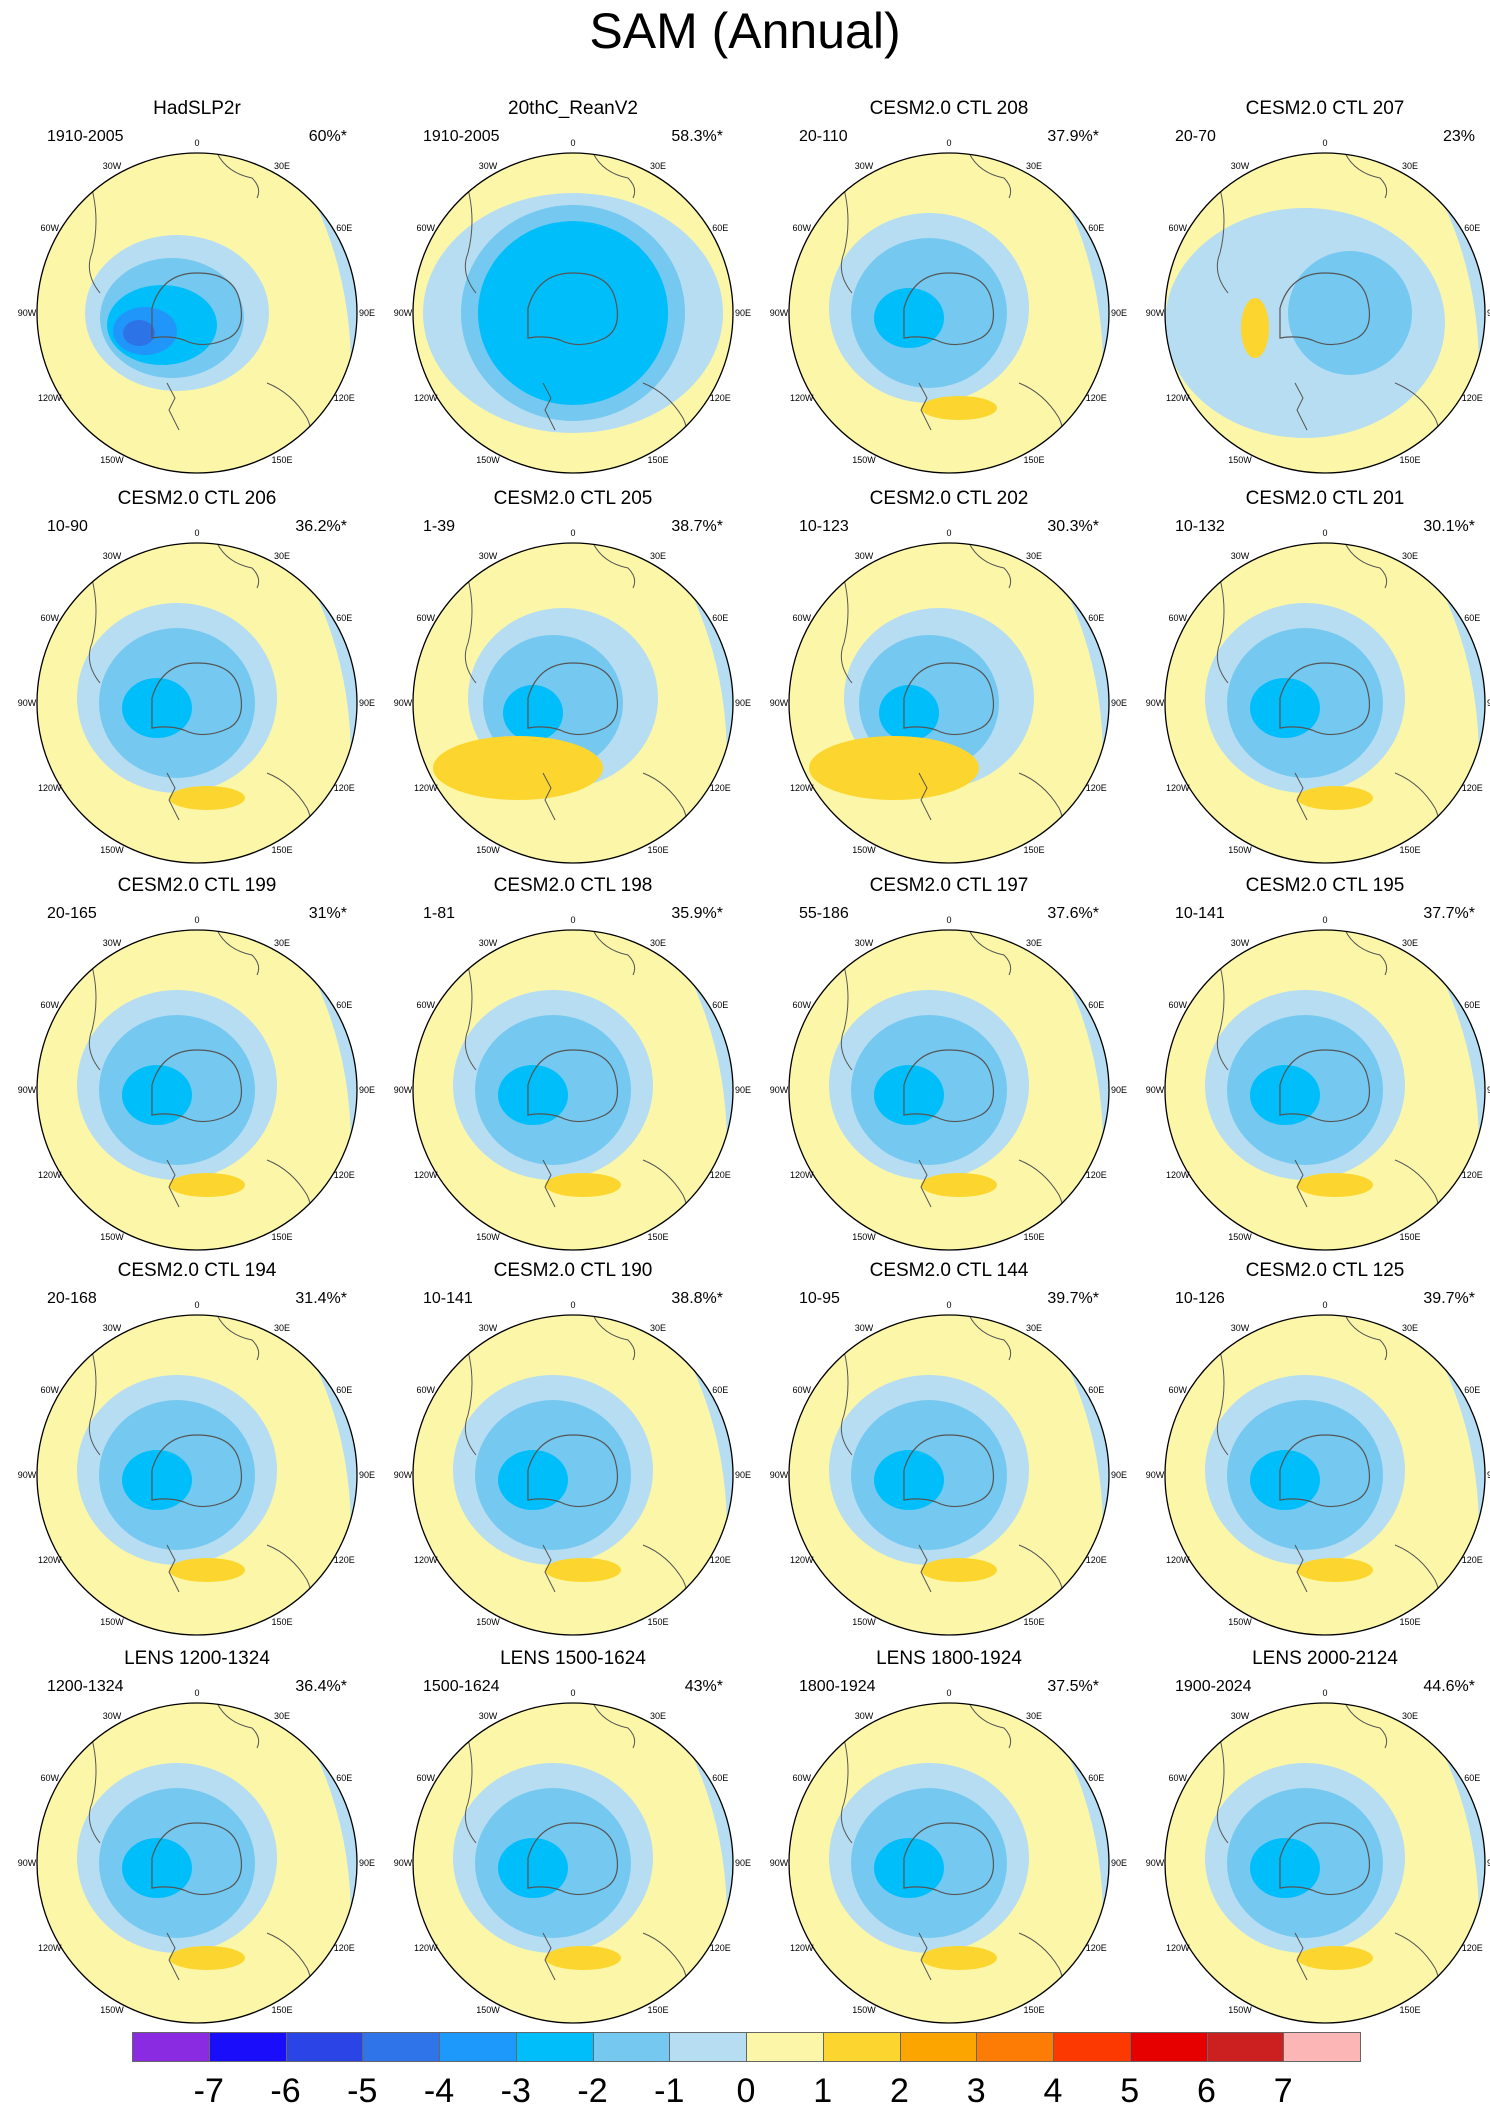 This screenshot has height=2111, width=1490. I want to click on colorbar-tick-label: 2, so click(899, 2091).